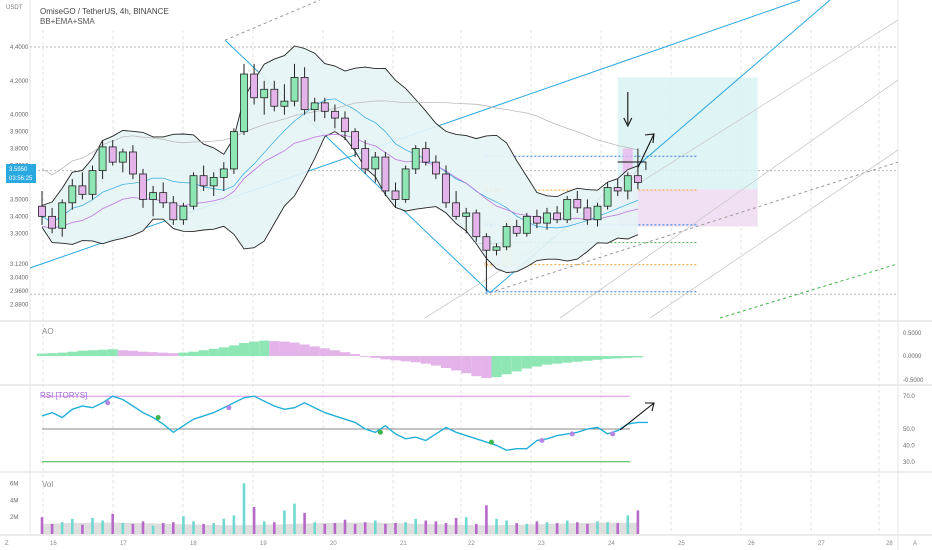 This screenshot has width=932, height=550. What do you see at coordinates (19, 217) in the screenshot?
I see `price-tick-label: 3.4000` at bounding box center [19, 217].